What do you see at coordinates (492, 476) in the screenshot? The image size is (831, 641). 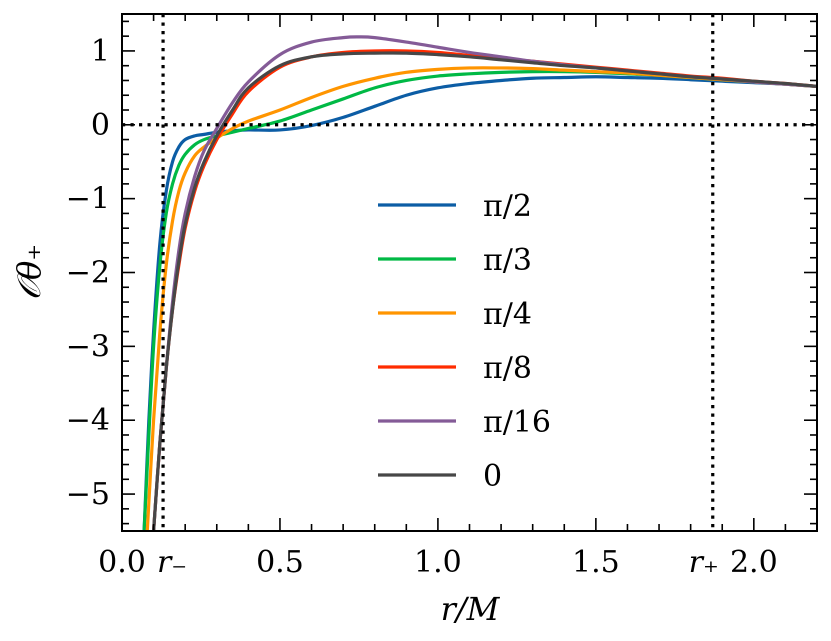 I see `legend-label-5: 0` at bounding box center [492, 476].